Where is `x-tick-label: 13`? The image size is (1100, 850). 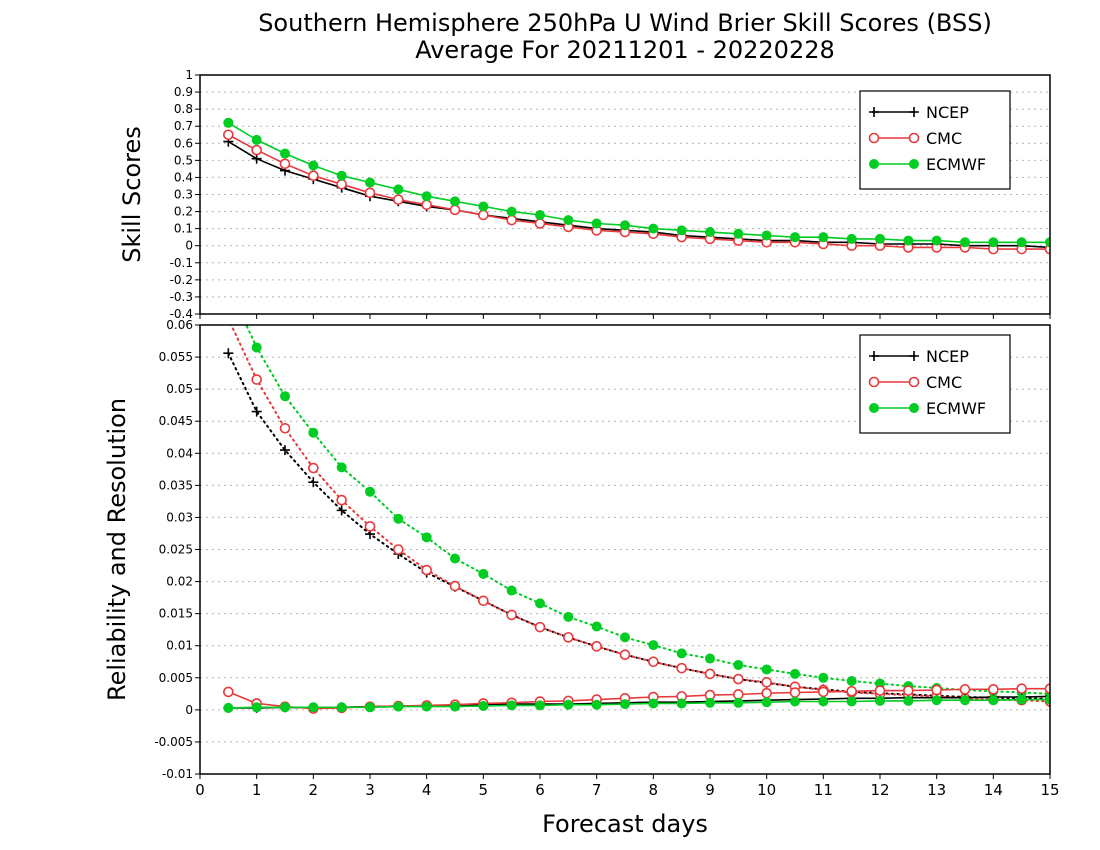
x-tick-label: 13 is located at coordinates (936, 790).